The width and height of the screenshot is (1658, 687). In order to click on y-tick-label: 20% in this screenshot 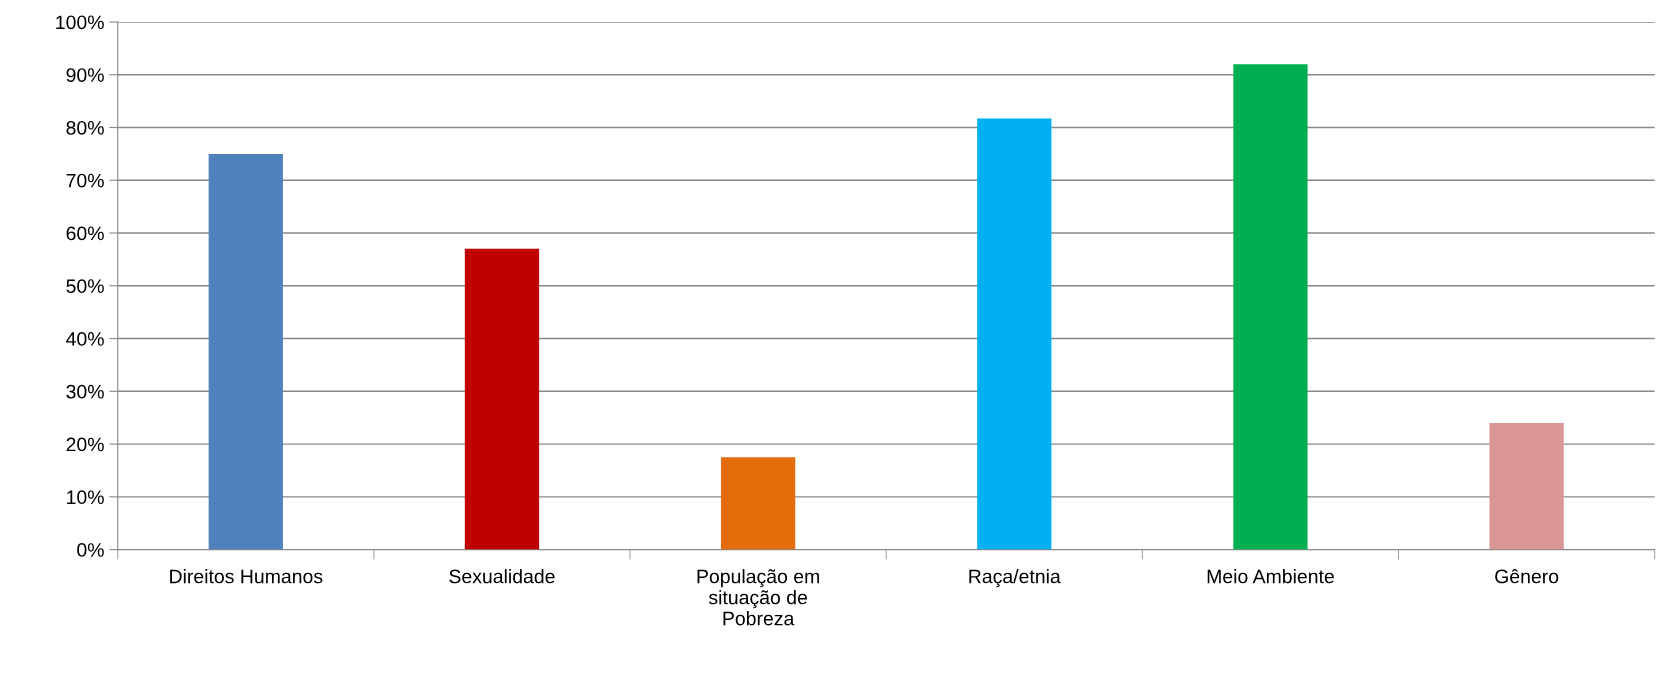, I will do `click(85, 444)`.